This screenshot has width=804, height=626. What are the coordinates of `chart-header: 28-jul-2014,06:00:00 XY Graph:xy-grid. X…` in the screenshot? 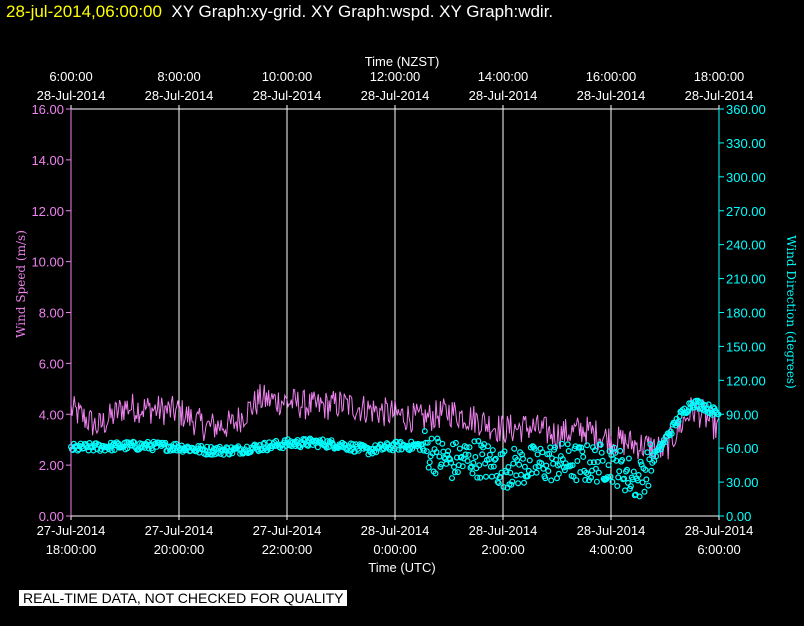 It's located at (279, 12).